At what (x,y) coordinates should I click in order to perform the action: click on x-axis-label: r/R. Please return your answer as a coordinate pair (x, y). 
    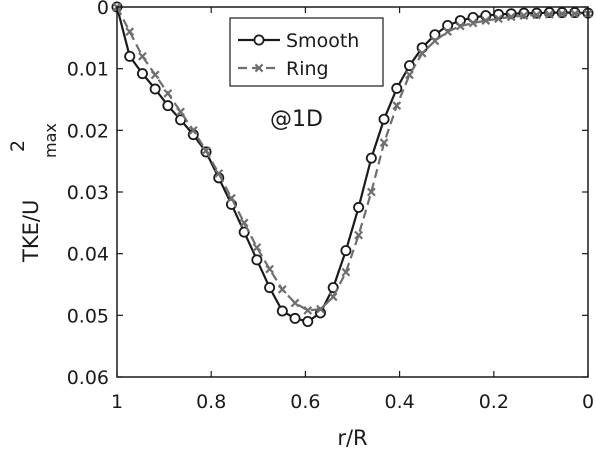
    Looking at the image, I should click on (352, 438).